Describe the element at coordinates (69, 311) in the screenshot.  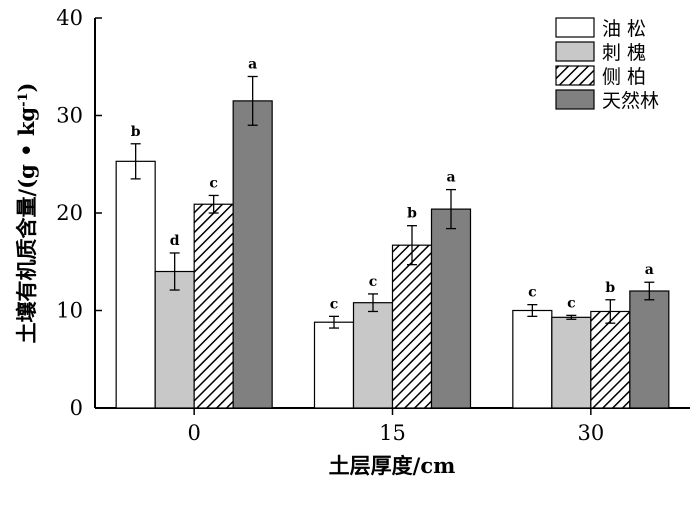
I see `y-tick-label: 10` at that location.